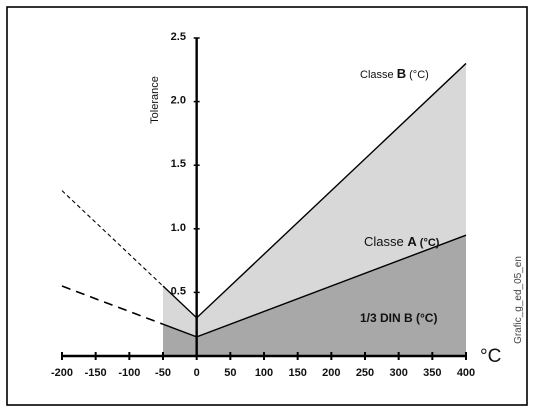  I want to click on series-label-0: Classe B (°C), so click(394, 73).